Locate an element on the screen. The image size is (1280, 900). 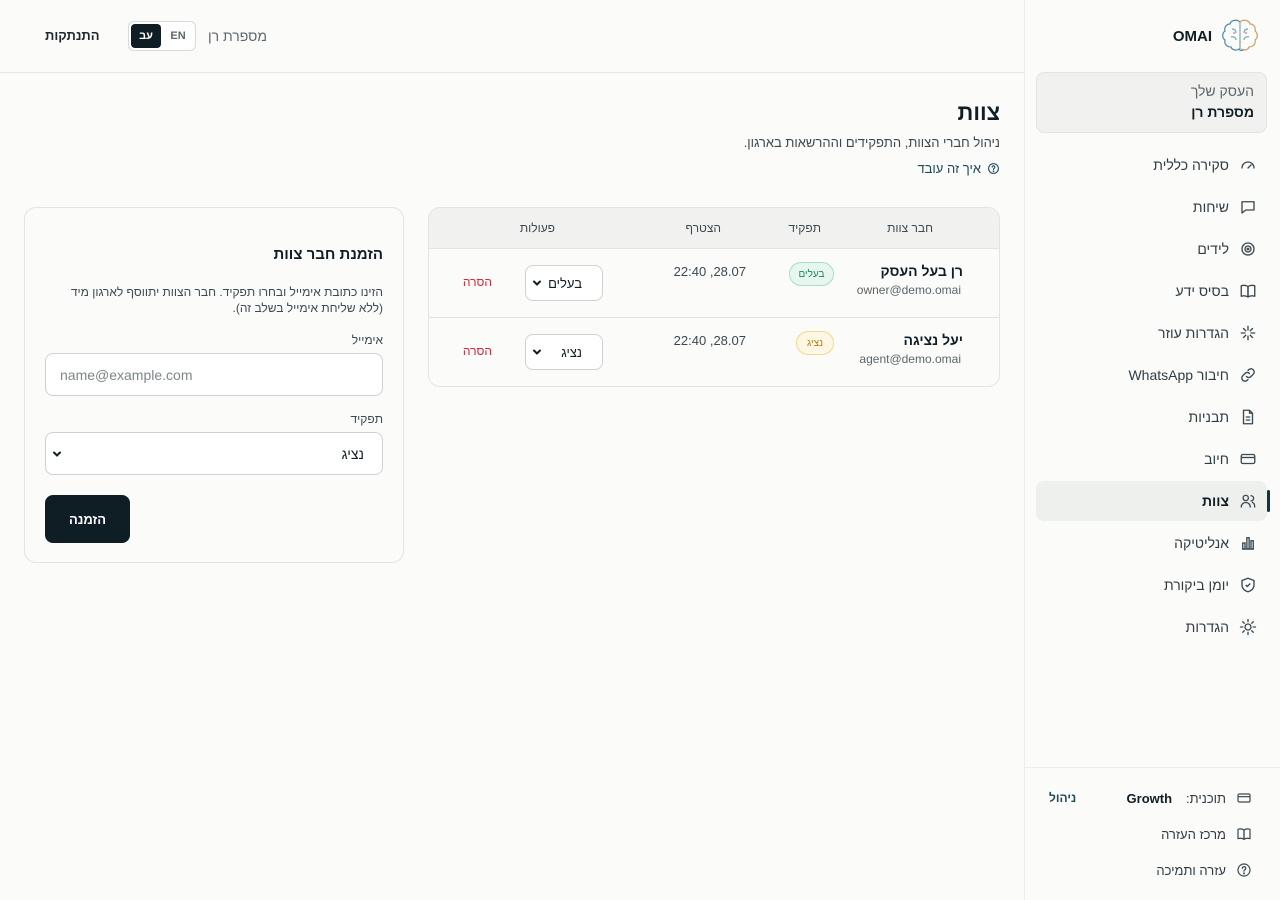
sidebar-item-label: לידים is located at coordinates (1213, 249).